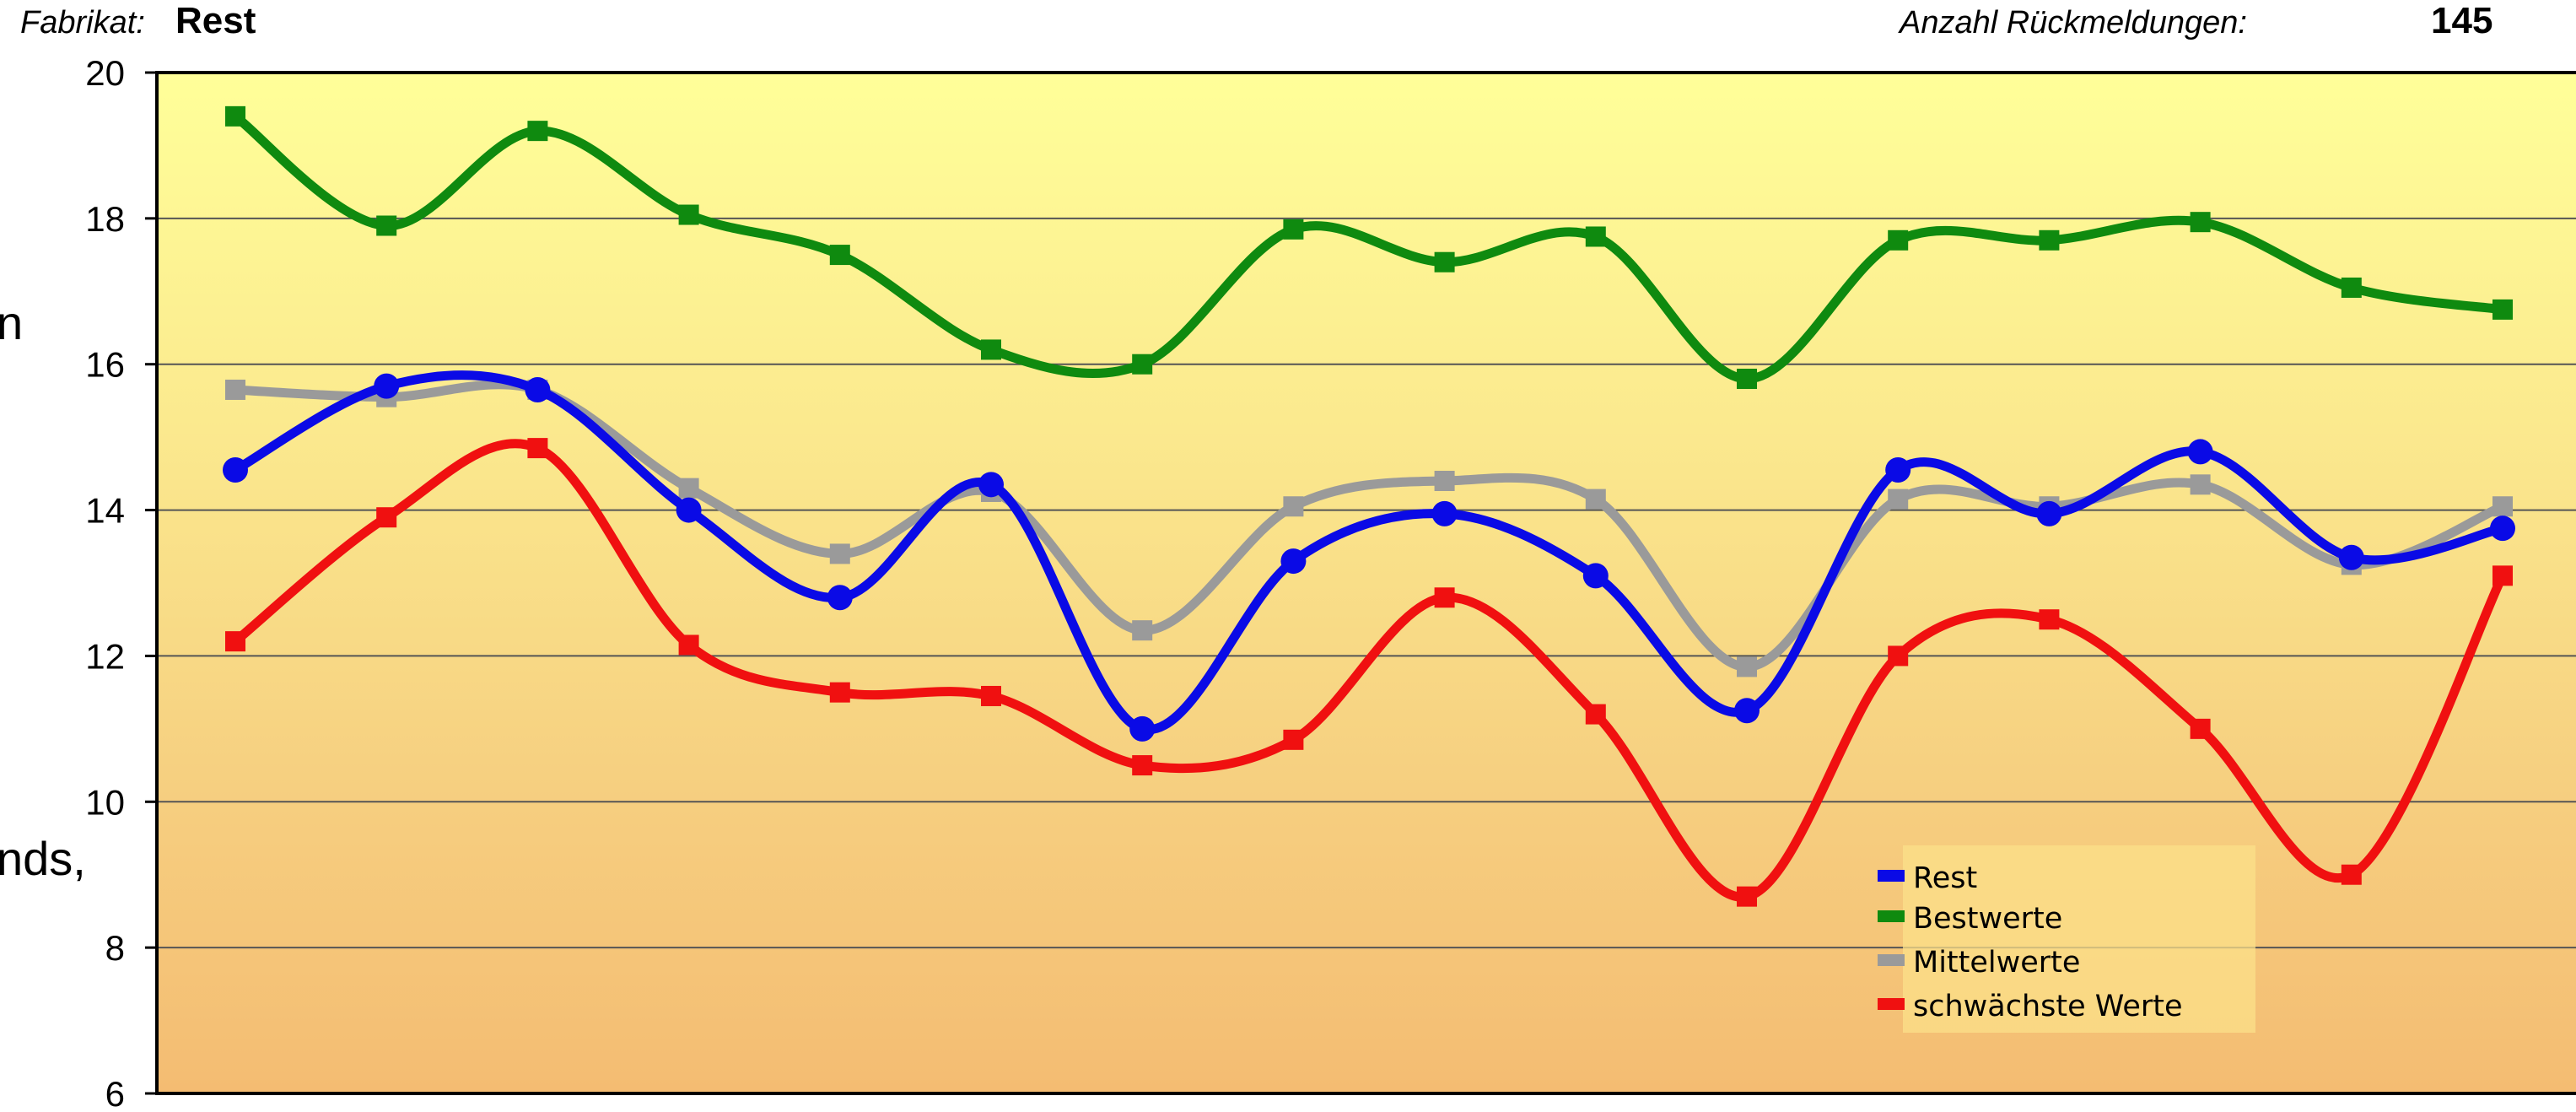  What do you see at coordinates (2073, 22) in the screenshot?
I see `response-count-label: Anzahl Rückmeldungen:` at bounding box center [2073, 22].